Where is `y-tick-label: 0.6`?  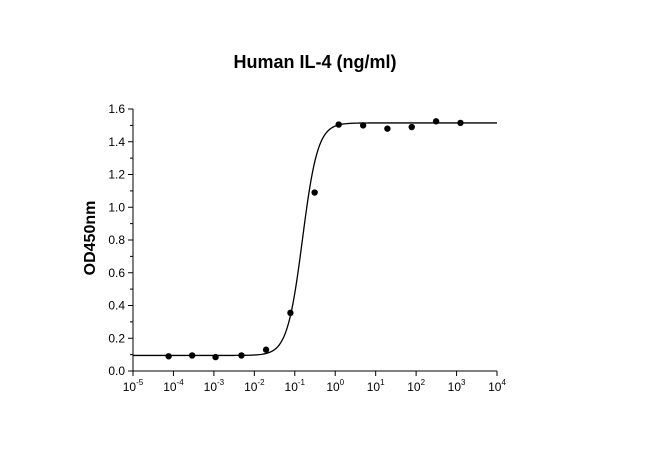
y-tick-label: 0.6 is located at coordinates (116, 273).